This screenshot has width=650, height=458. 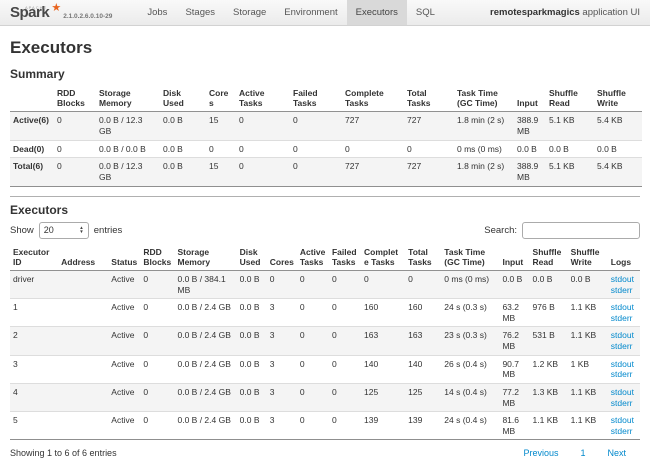 What do you see at coordinates (581, 230) in the screenshot?
I see `search-input` at bounding box center [581, 230].